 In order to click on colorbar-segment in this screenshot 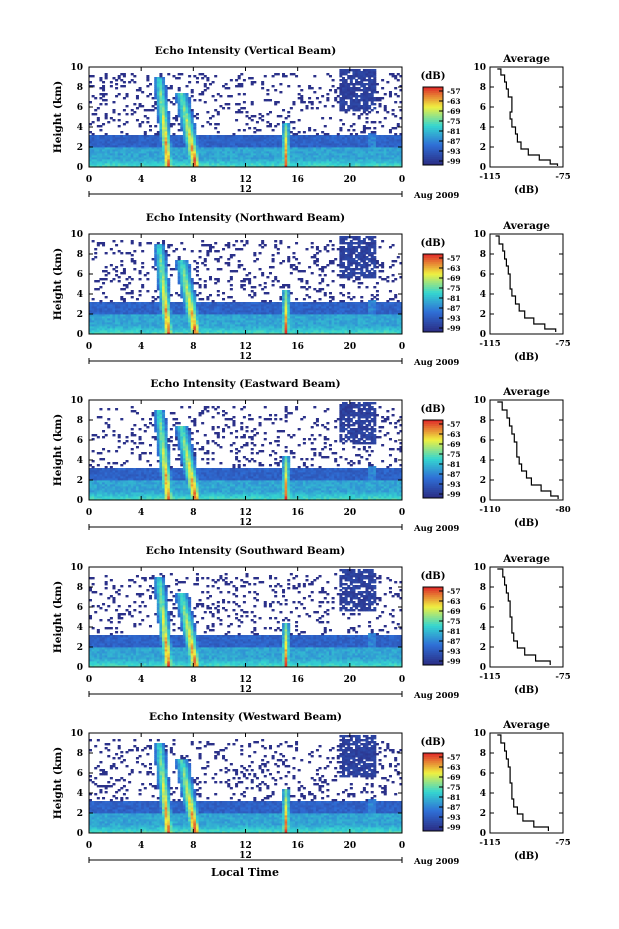, I will do `click(433, 127)`.